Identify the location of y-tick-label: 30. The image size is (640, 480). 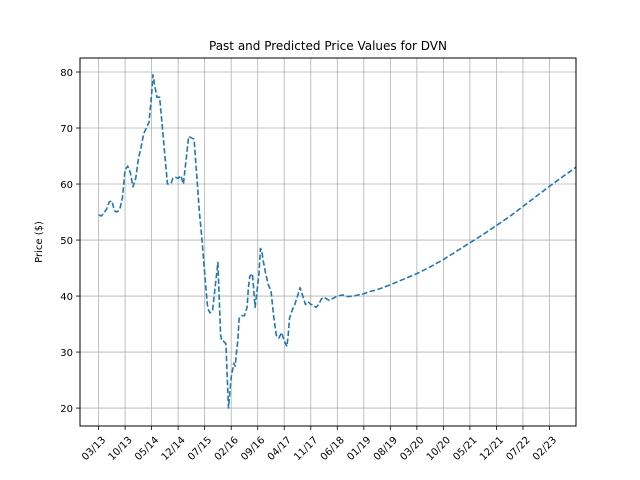
(66, 353).